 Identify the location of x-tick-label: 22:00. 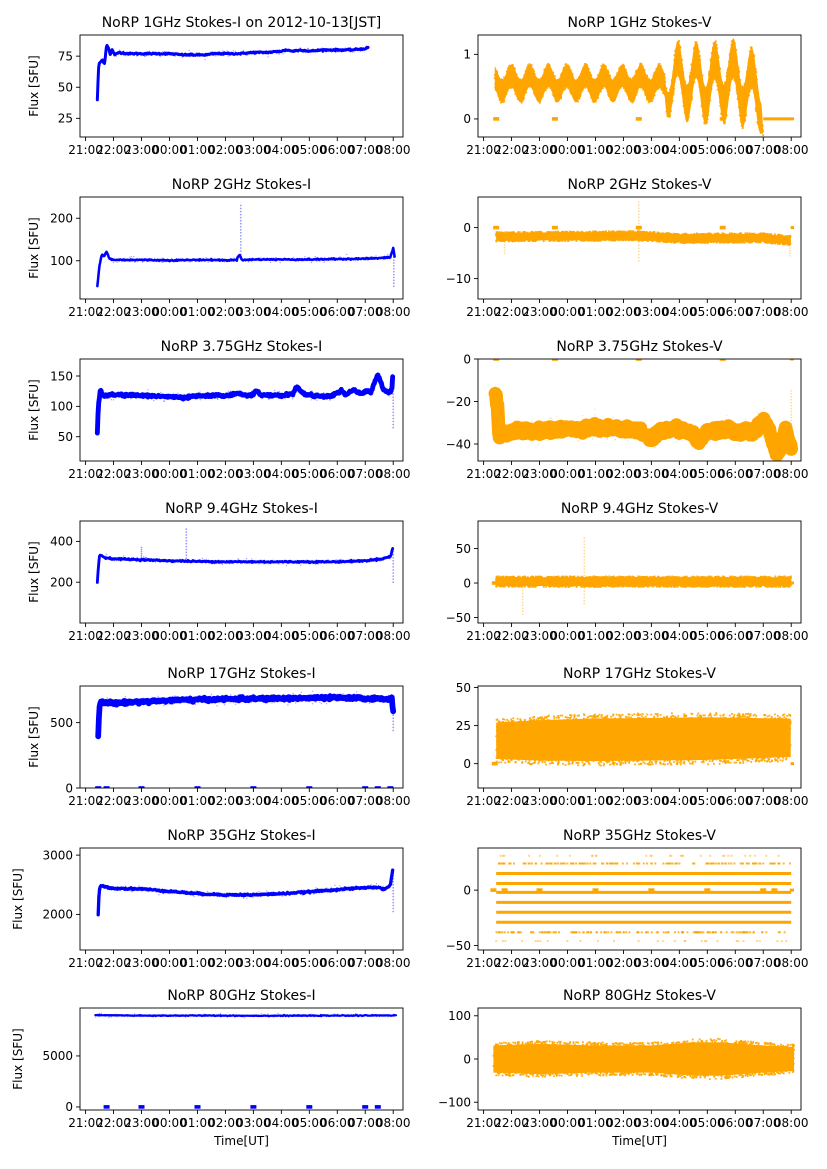
(113, 150).